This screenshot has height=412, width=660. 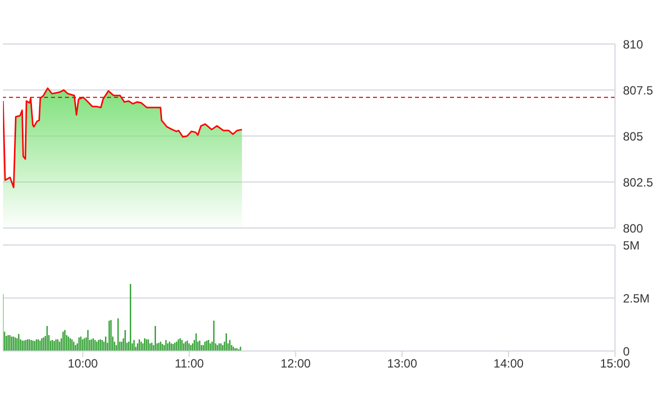 What do you see at coordinates (402, 363) in the screenshot?
I see `x-tick-label: 13:00` at bounding box center [402, 363].